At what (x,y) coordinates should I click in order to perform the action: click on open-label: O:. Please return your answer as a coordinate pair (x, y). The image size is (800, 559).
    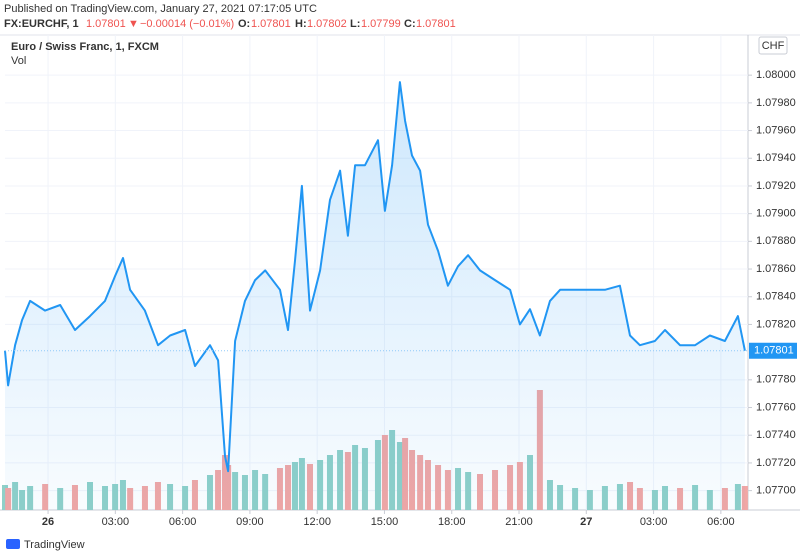
    Looking at the image, I should click on (244, 24).